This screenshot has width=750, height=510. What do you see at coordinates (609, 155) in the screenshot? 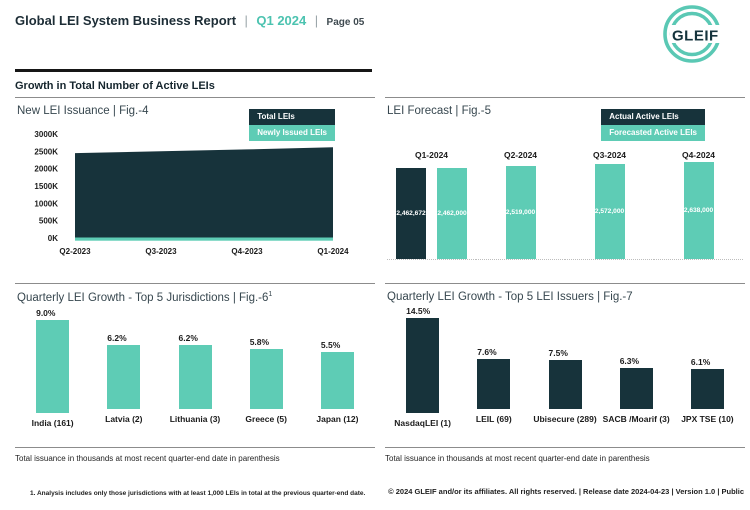
I see `fig5-quarter-label: Q3-2024` at bounding box center [609, 155].